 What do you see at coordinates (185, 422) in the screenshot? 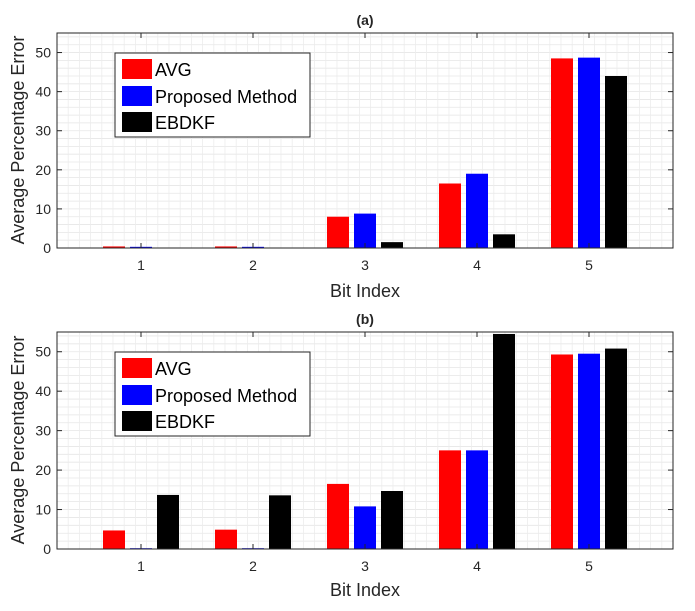
I see `legend-label-ebdkf-b: EBDKF` at bounding box center [185, 422].